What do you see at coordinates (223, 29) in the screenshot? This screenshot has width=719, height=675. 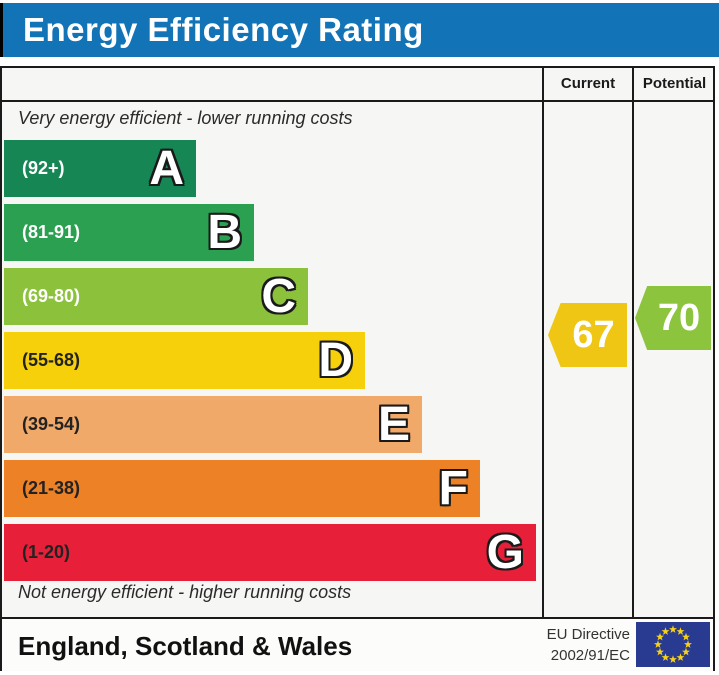 I see `page-title: Energy Efficiency Rating` at bounding box center [223, 29].